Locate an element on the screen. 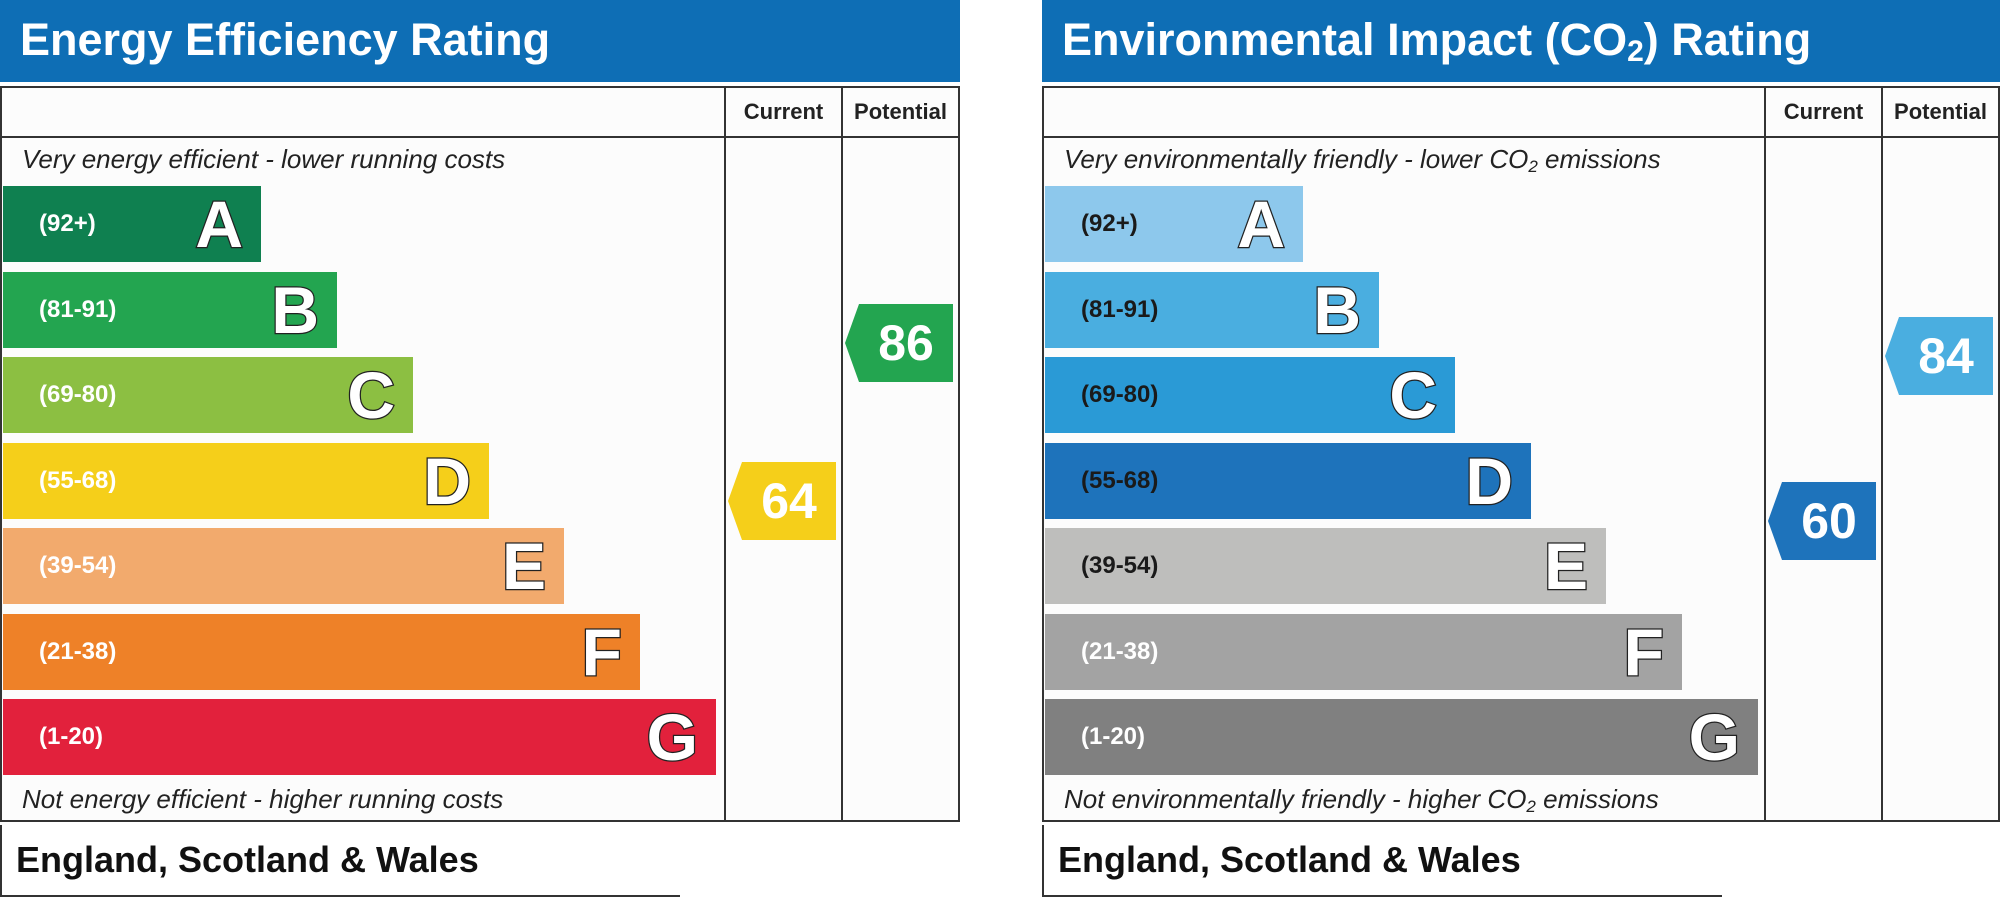 This screenshot has width=2000, height=899. potential-rating-arrow: 84 is located at coordinates (1939, 355).